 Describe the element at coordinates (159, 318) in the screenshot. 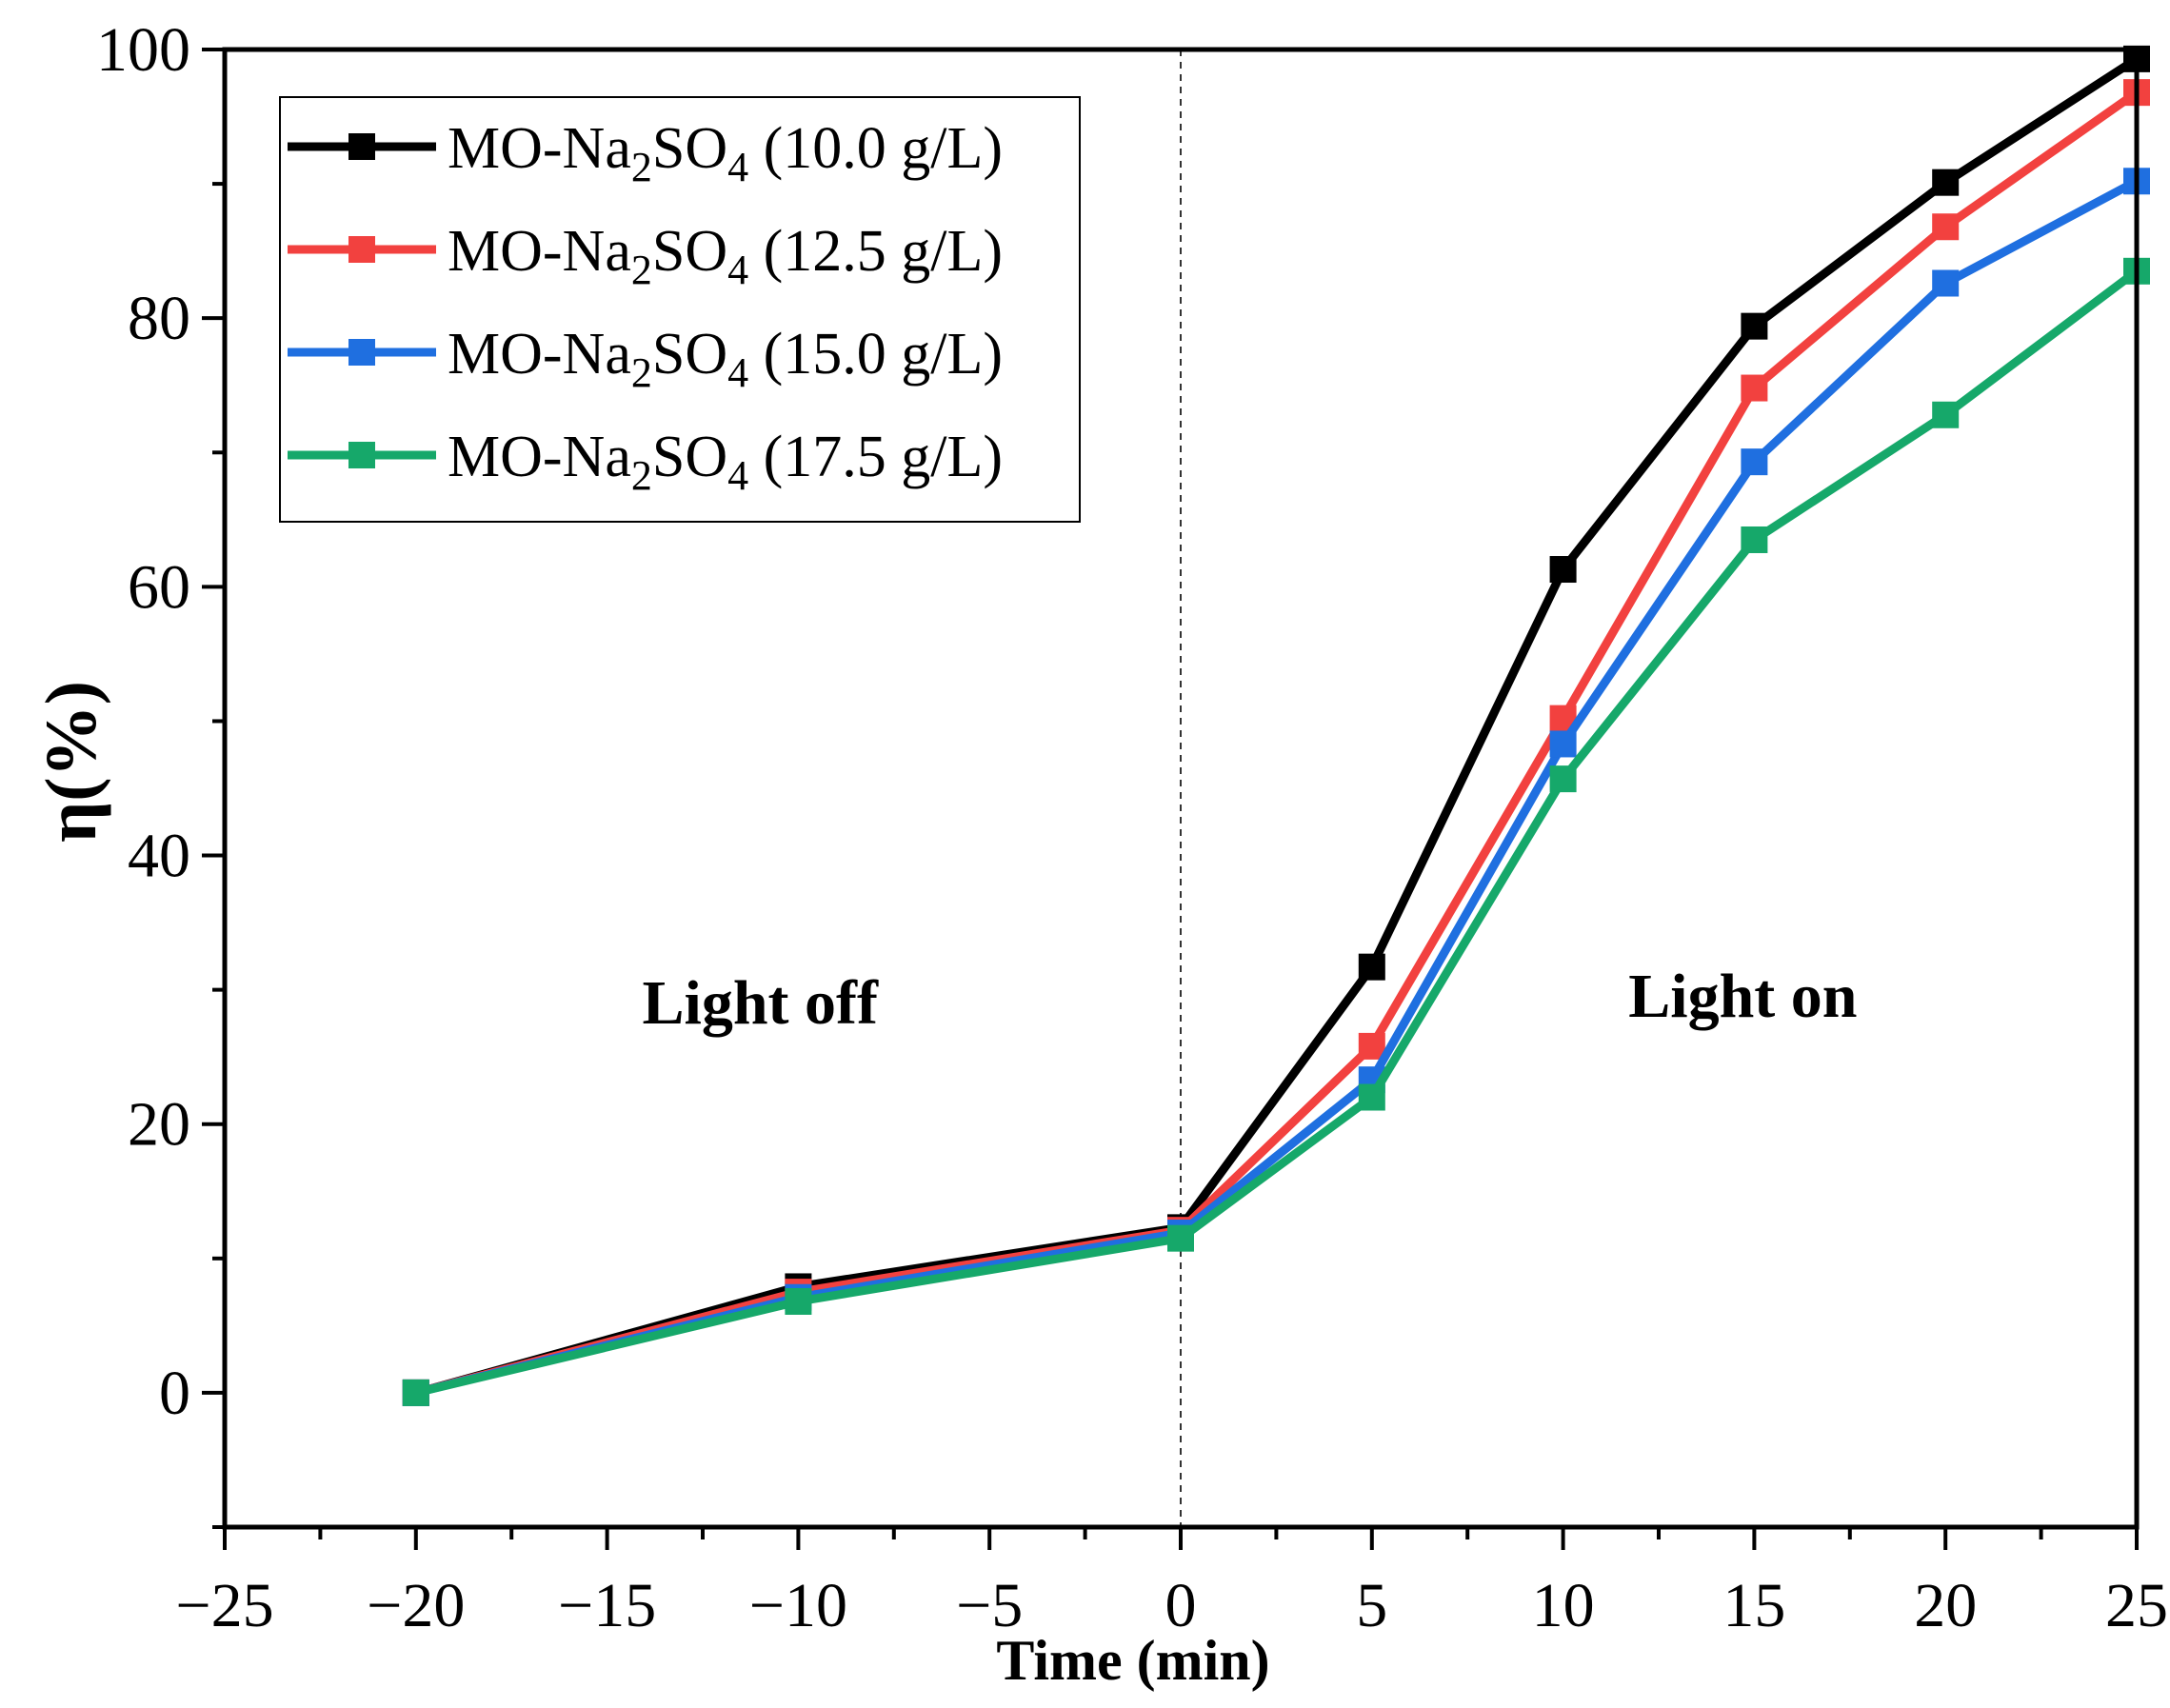

I see `y-tick-label: 80` at that location.